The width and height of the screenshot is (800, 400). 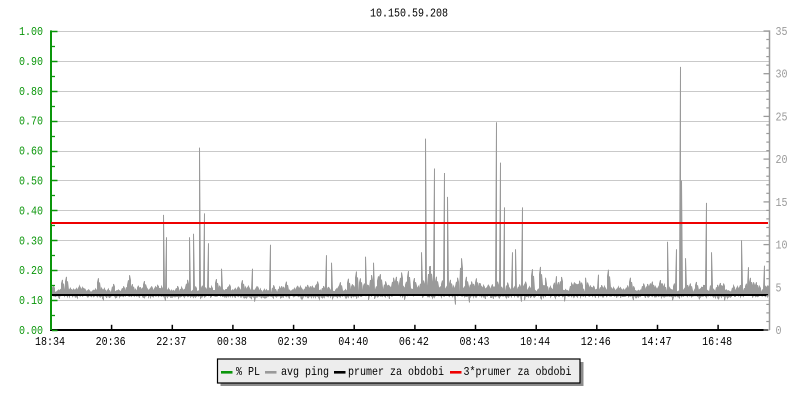 I want to click on svg-text: 18:34, so click(x=50, y=342).